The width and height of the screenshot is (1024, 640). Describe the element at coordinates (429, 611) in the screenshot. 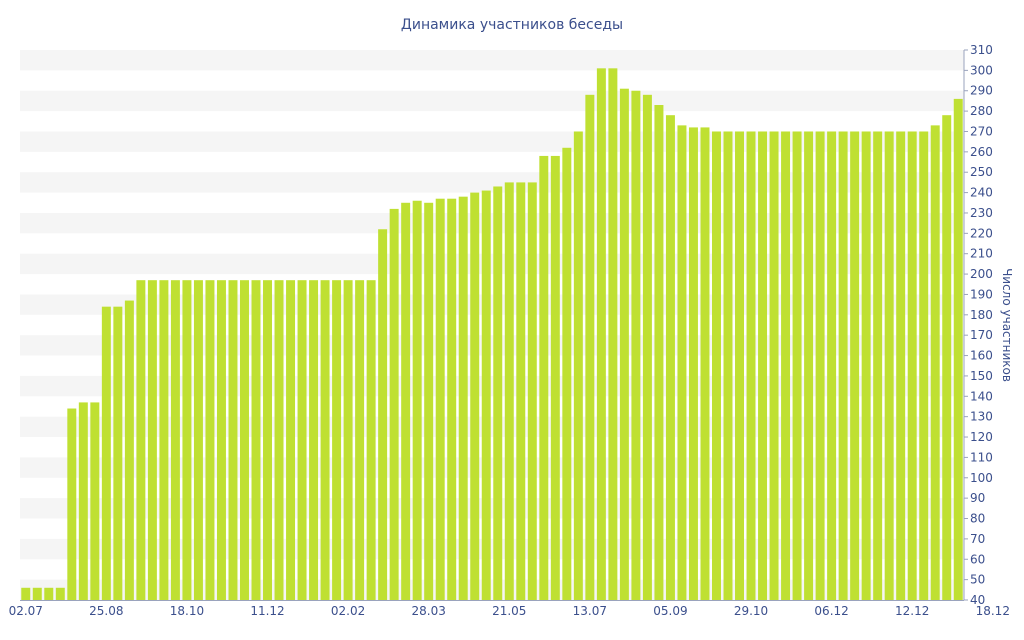

I see `x-tick-label: 28.03` at that location.